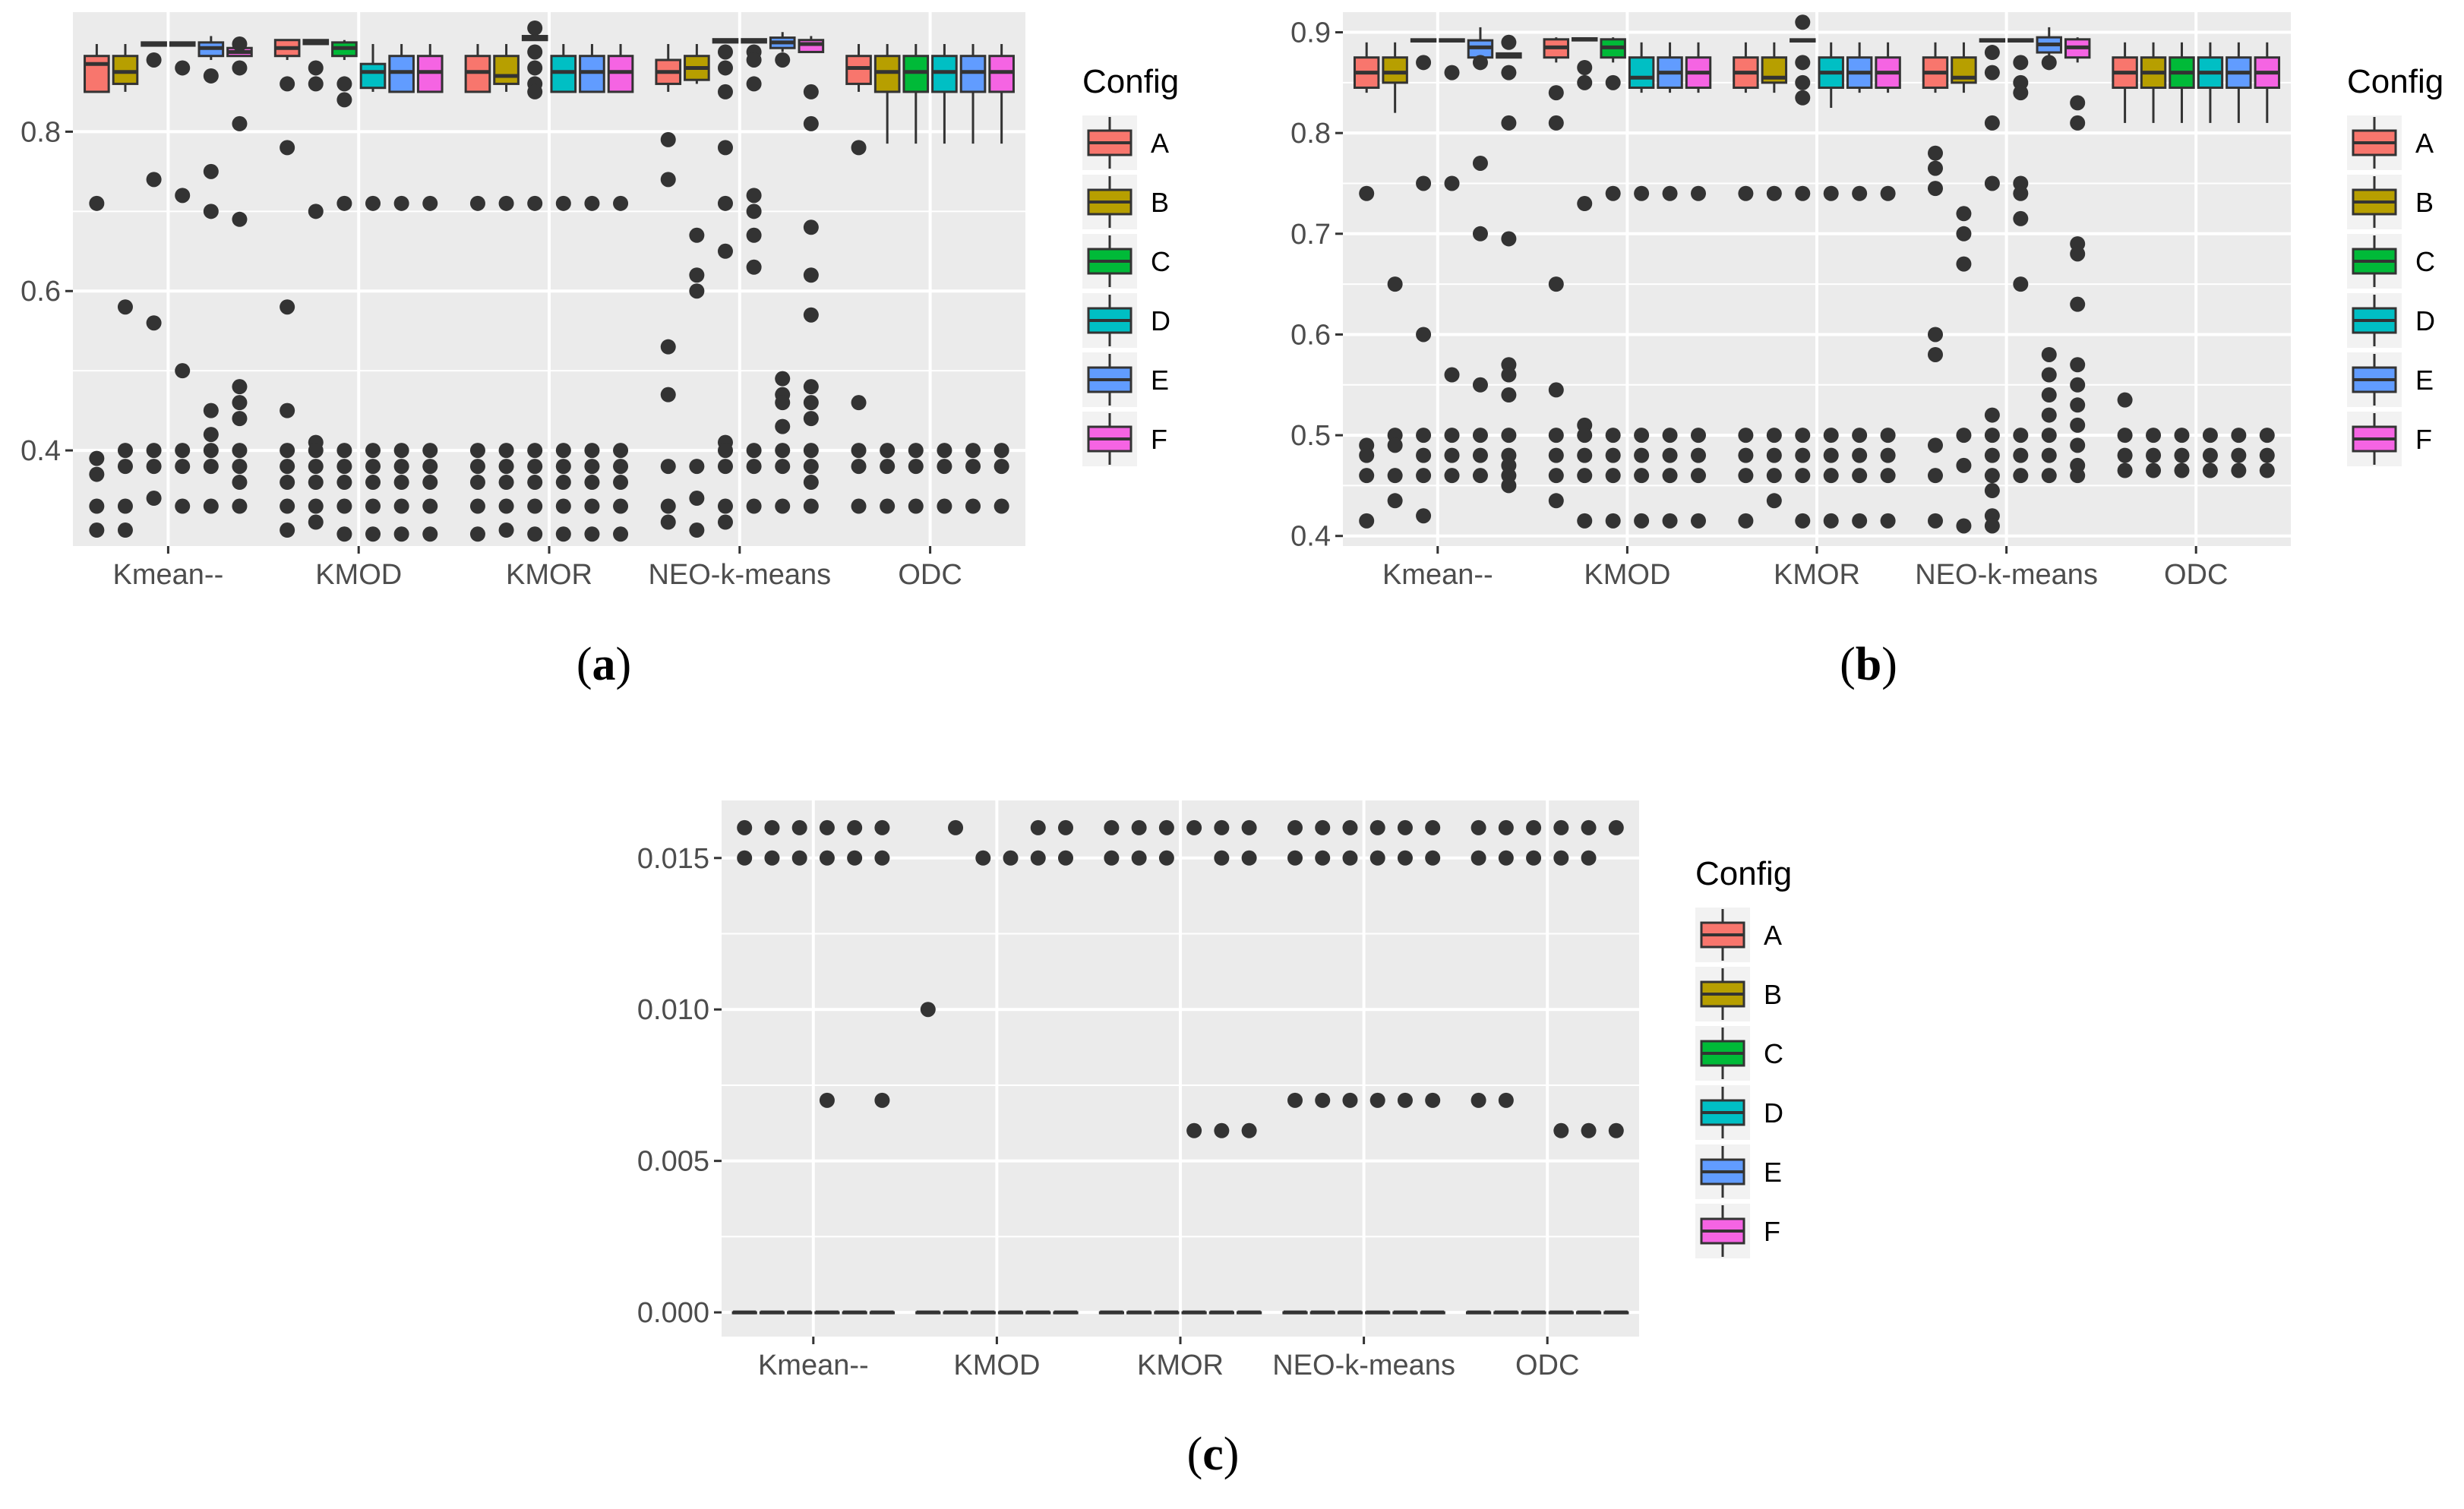 This screenshot has width=2464, height=1509. Describe the element at coordinates (1868, 664) in the screenshot. I see `caption: (b)` at that location.